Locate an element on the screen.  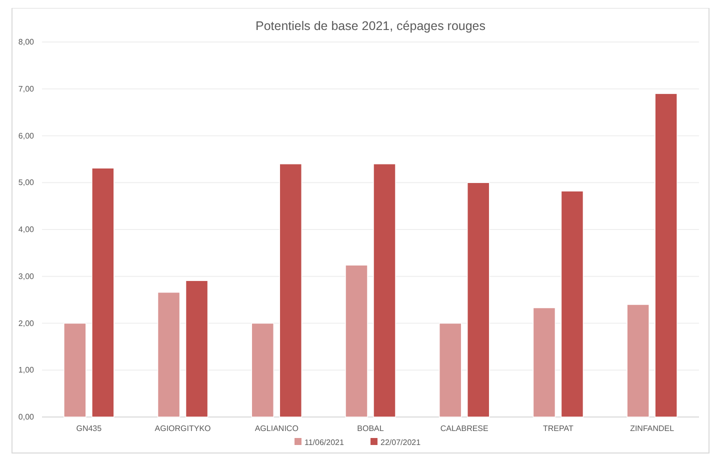
y-tick-label: 8,00 is located at coordinates (26, 42).